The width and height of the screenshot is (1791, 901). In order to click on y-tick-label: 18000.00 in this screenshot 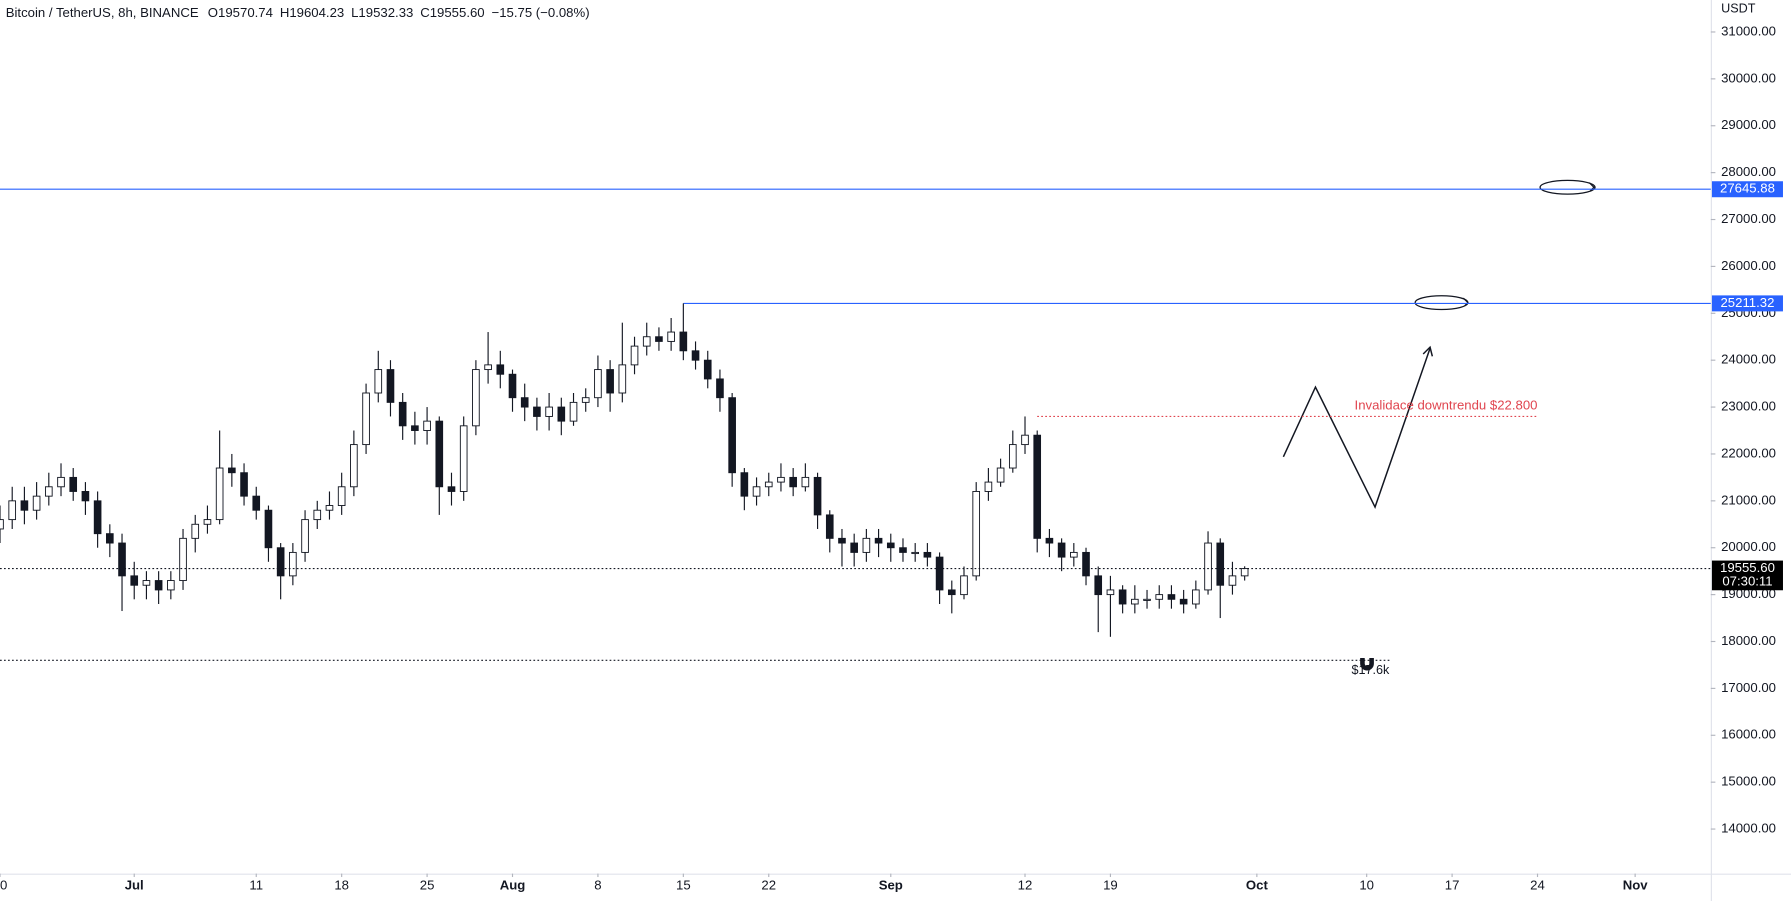, I will do `click(1748, 640)`.